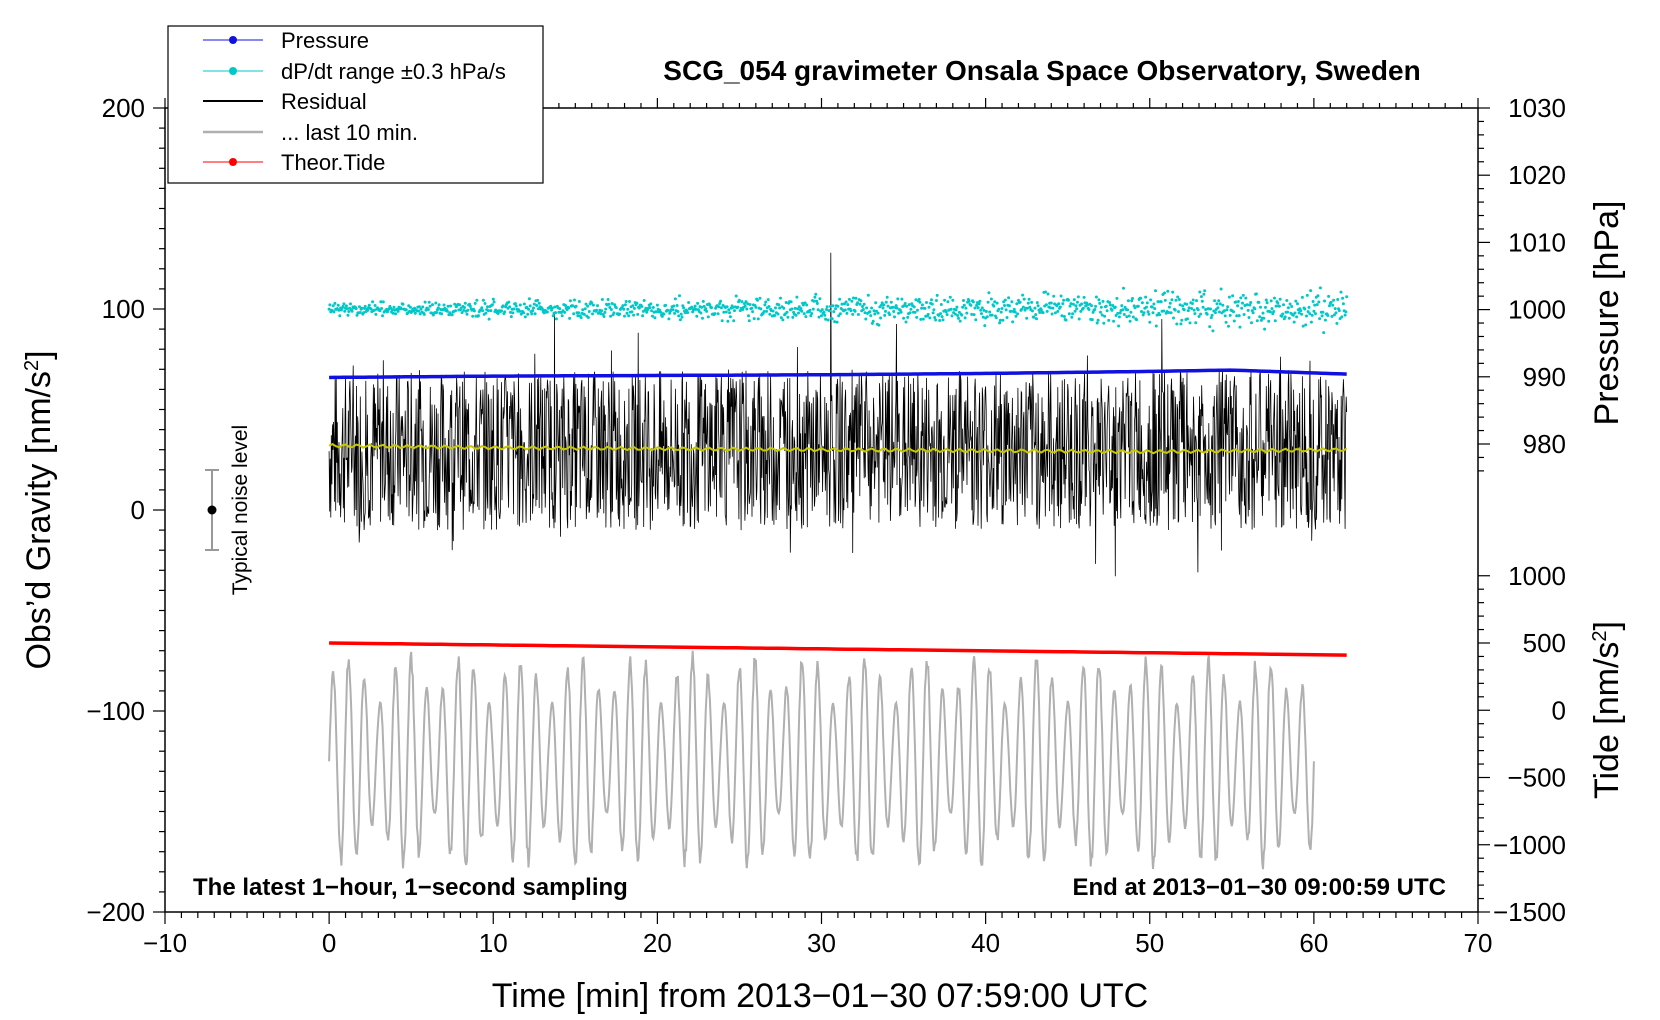 The height and width of the screenshot is (1020, 1660). Describe the element at coordinates (1607, 625) in the screenshot. I see `tide-axis-label-close: ]` at that location.